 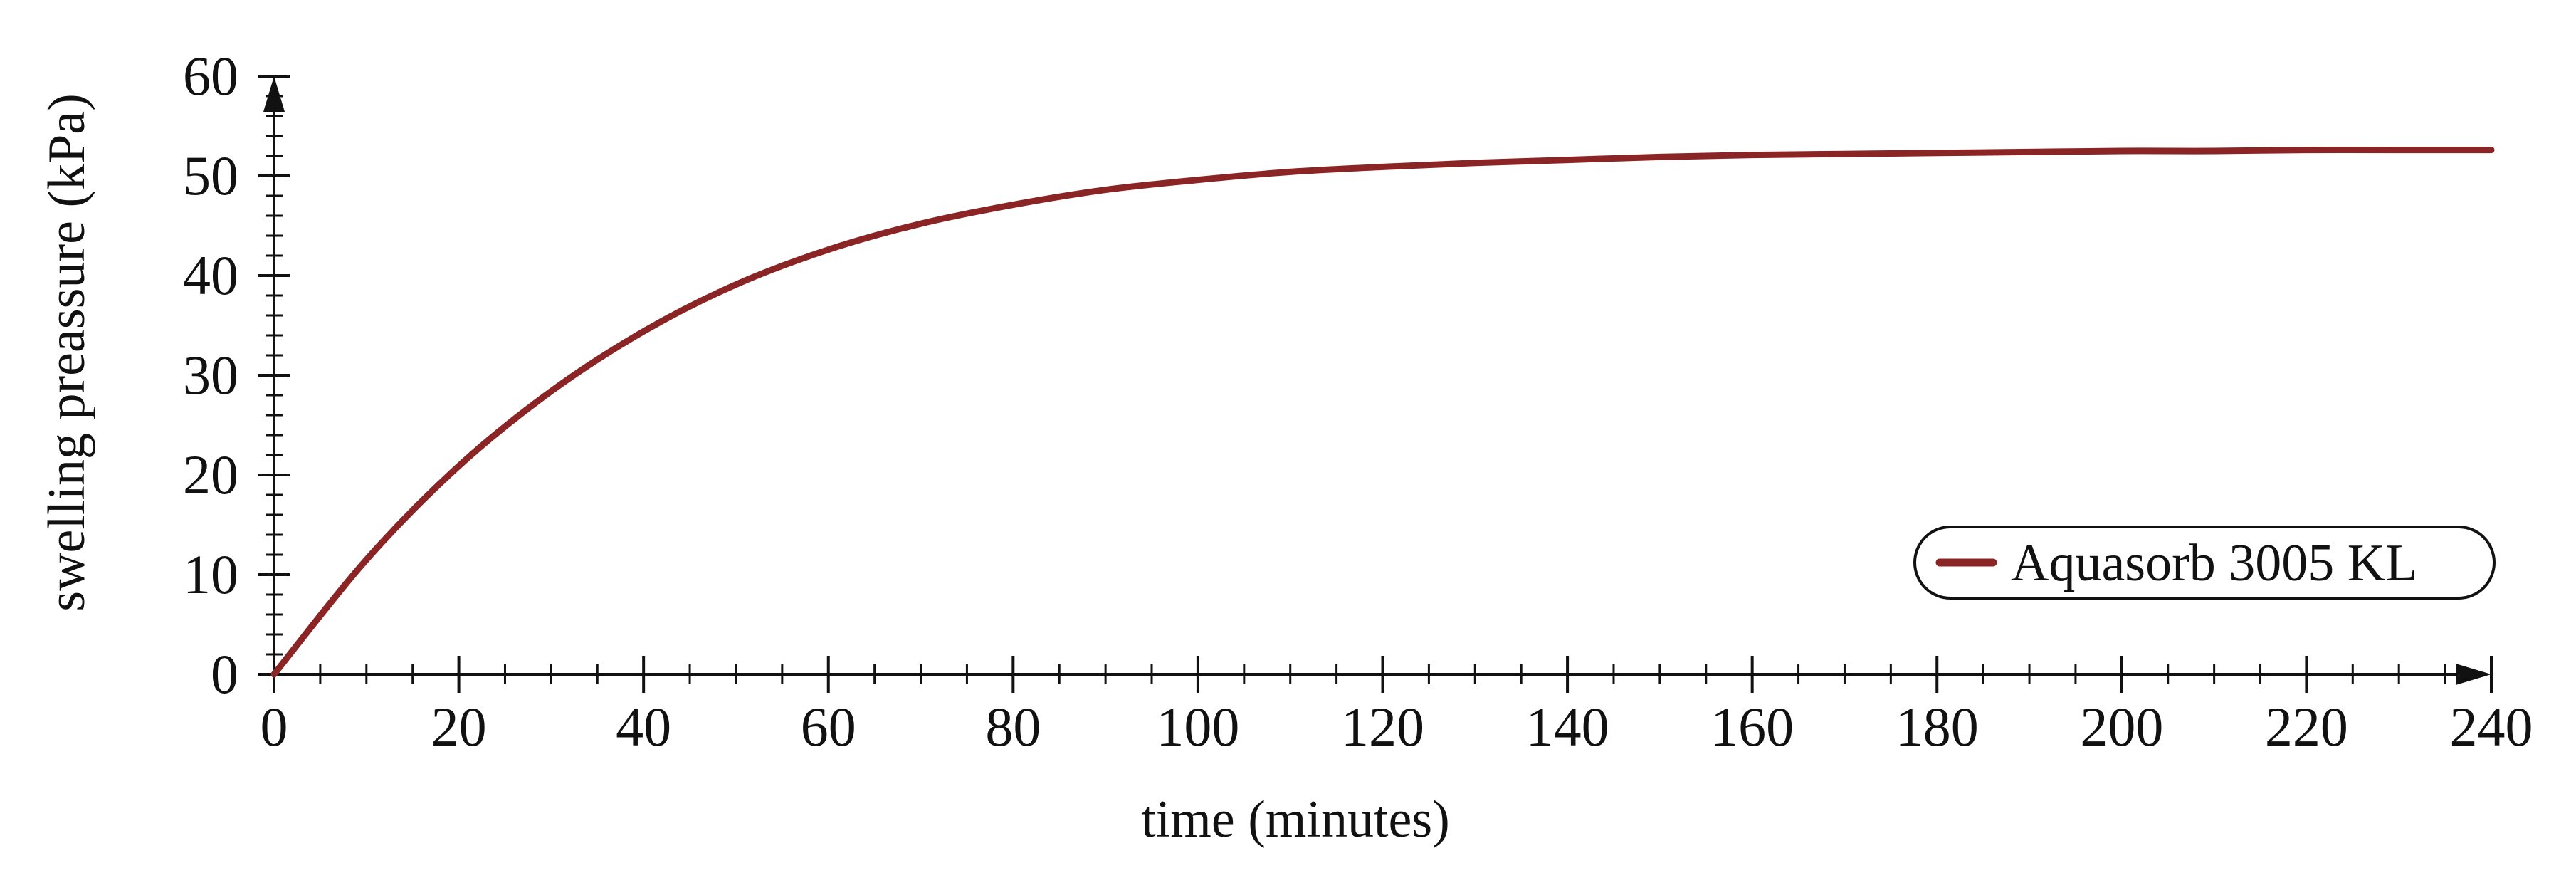 What do you see at coordinates (459, 727) in the screenshot?
I see `x-tick-label: 20` at bounding box center [459, 727].